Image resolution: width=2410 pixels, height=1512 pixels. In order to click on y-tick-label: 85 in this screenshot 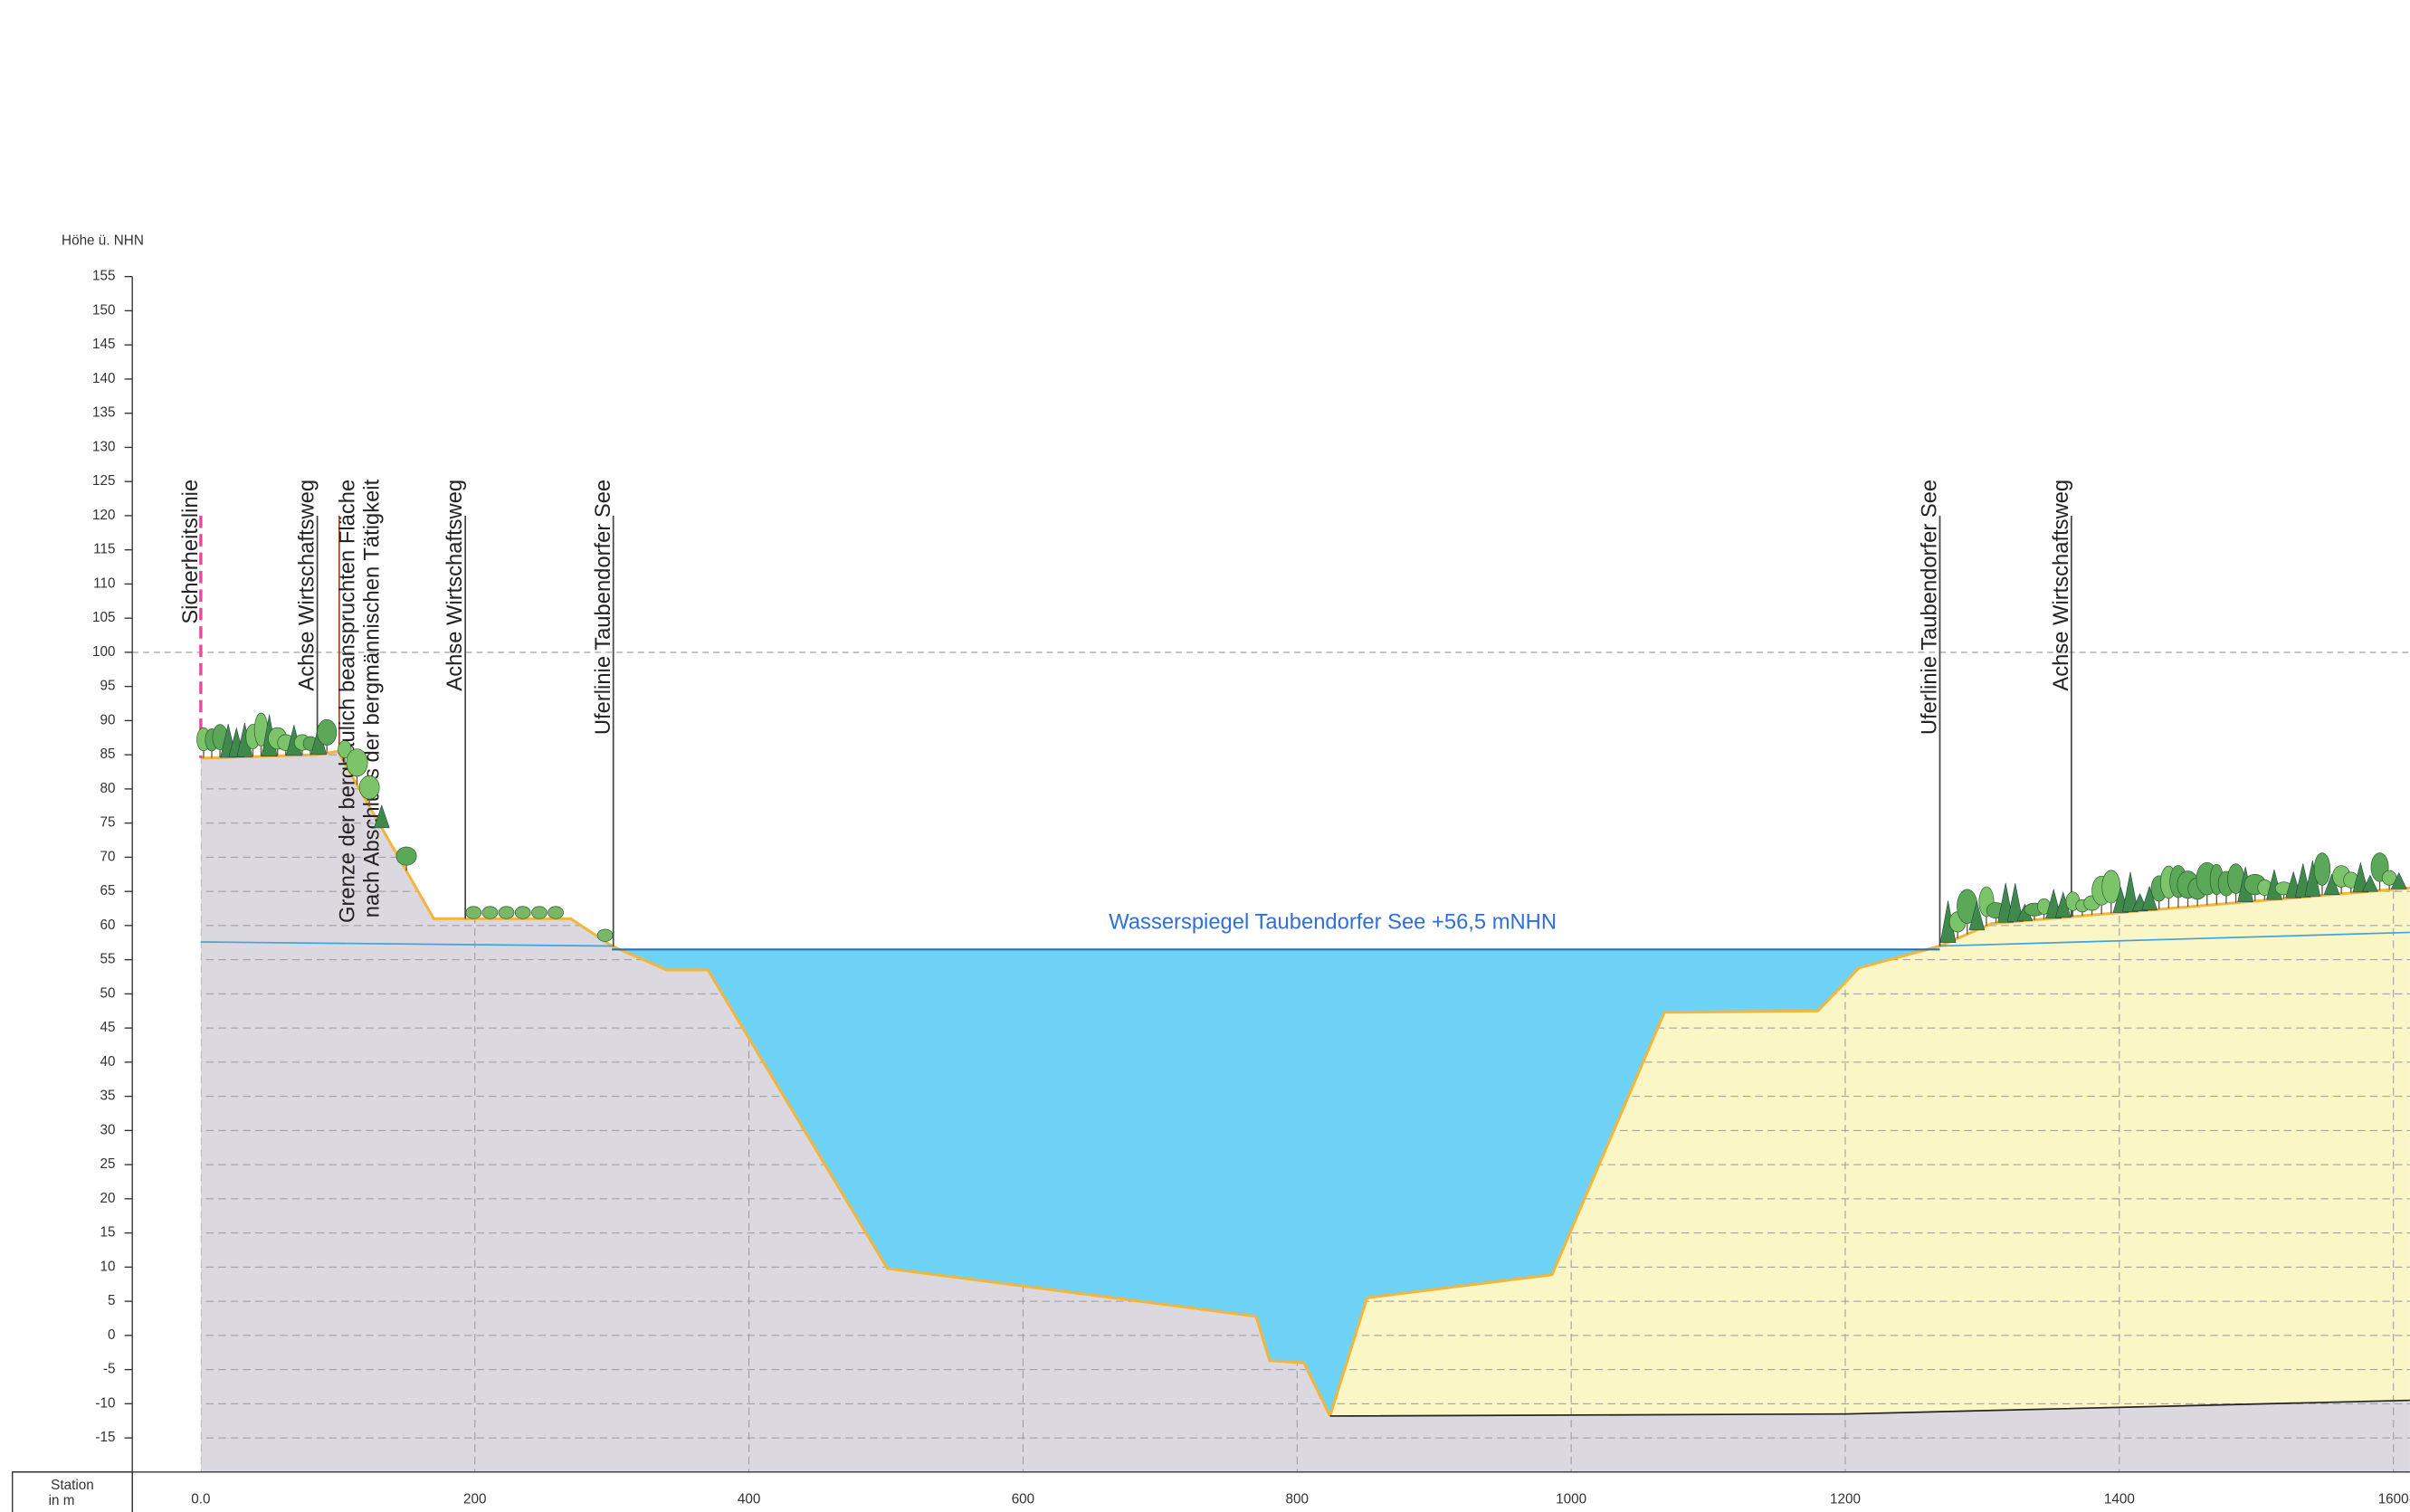, I will do `click(108, 754)`.